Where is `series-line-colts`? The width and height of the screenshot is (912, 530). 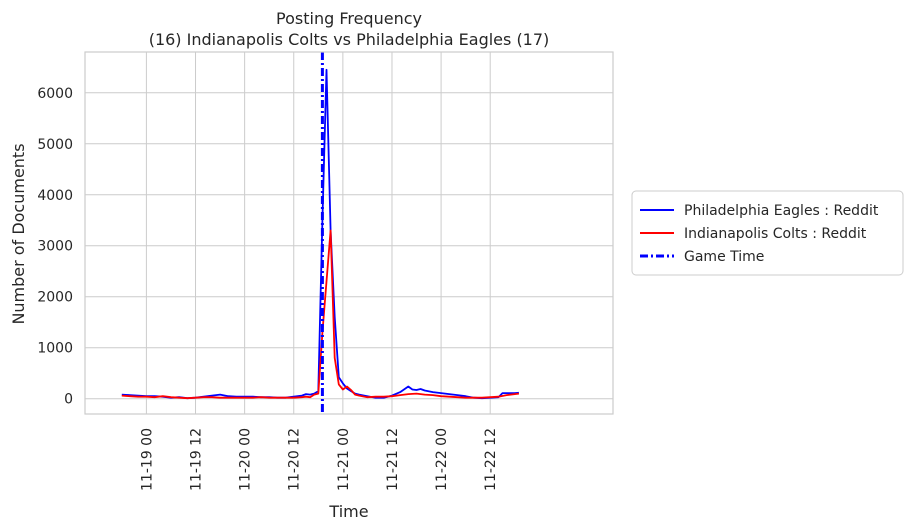 series-line-colts is located at coordinates (320, 314).